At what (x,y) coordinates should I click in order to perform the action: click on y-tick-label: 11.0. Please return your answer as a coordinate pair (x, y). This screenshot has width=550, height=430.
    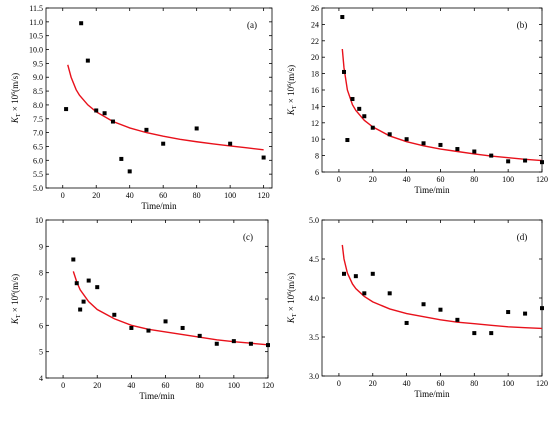
    Looking at the image, I should click on (36, 22).